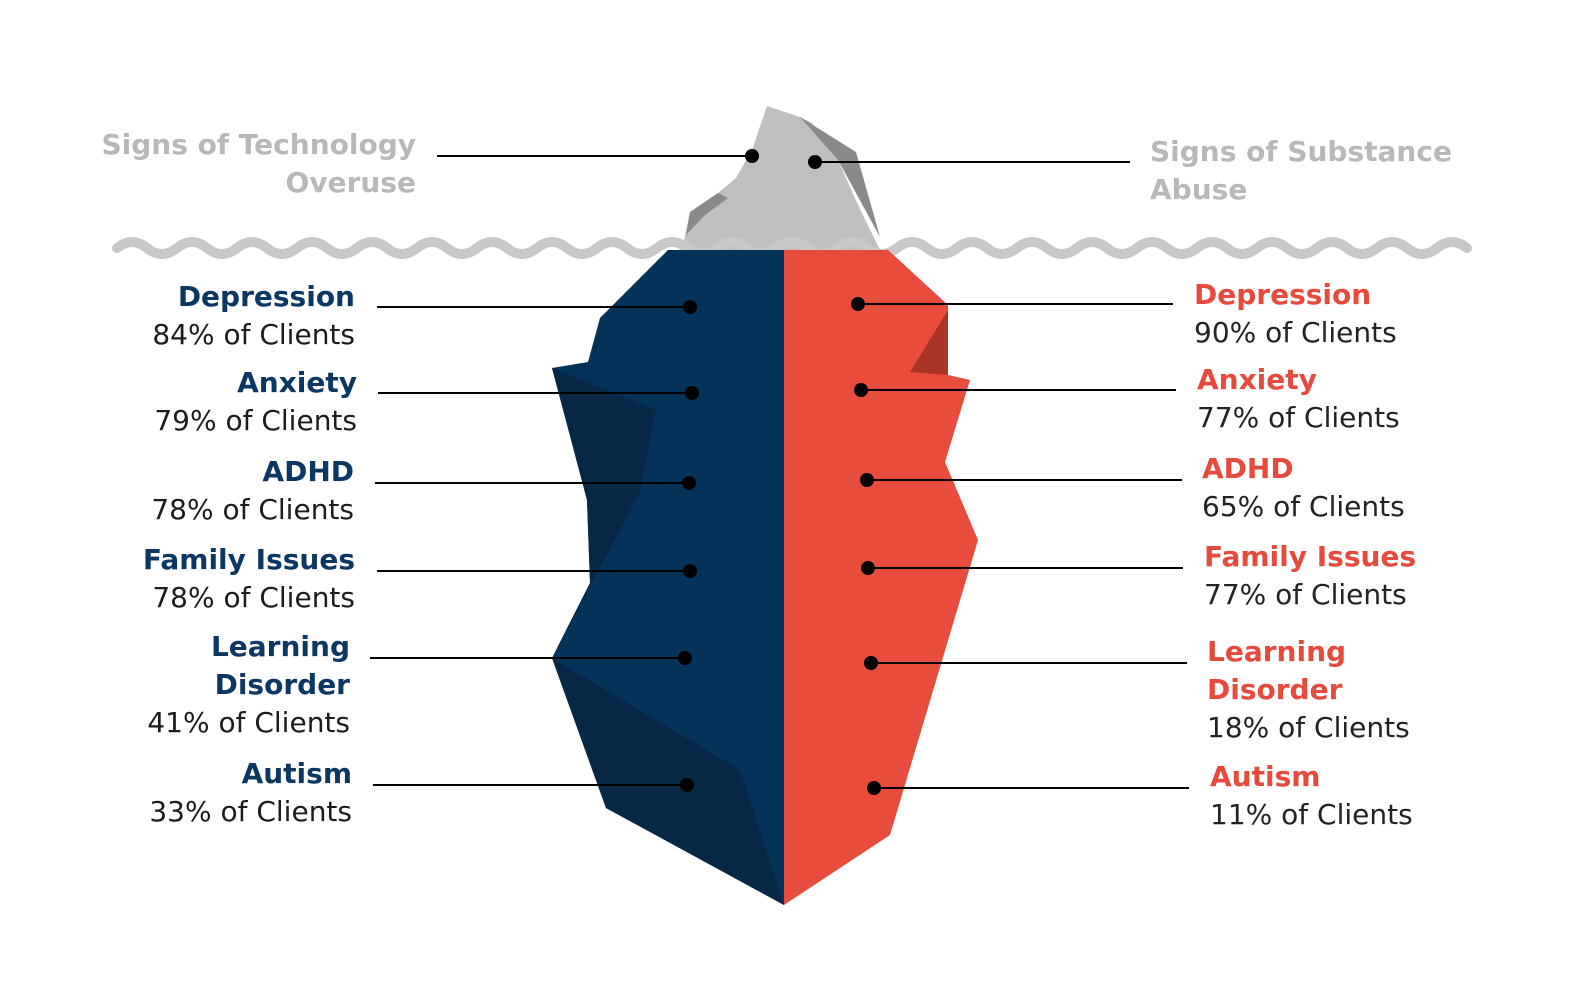  Describe the element at coordinates (1301, 151) in the screenshot. I see `top-label-line: Signs of Substance` at that location.